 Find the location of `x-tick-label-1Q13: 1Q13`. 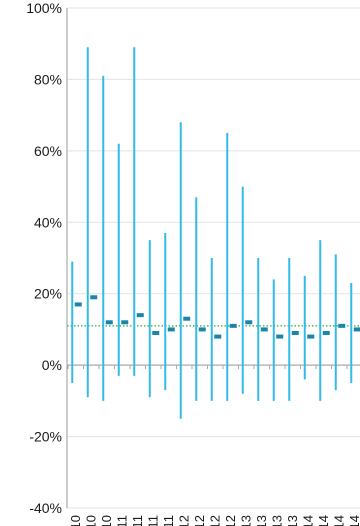

x-tick-label-1Q13: 1Q13 is located at coordinates (245, 520).